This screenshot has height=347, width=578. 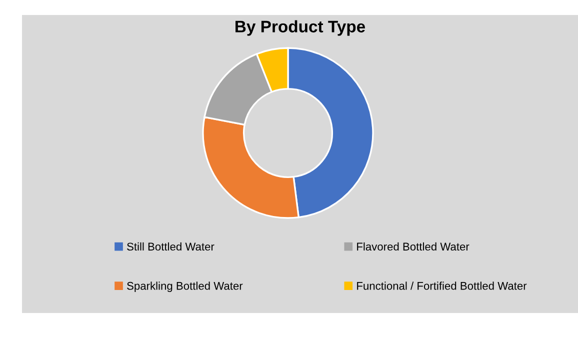 What do you see at coordinates (301, 28) in the screenshot?
I see `chart-title: By Product Type` at bounding box center [301, 28].